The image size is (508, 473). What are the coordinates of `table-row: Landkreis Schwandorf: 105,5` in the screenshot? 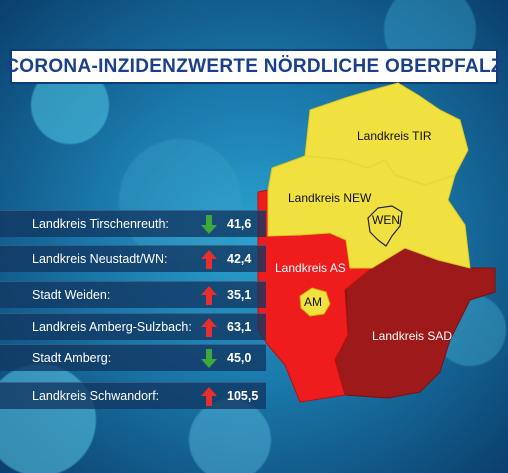 It's located at (133, 395).